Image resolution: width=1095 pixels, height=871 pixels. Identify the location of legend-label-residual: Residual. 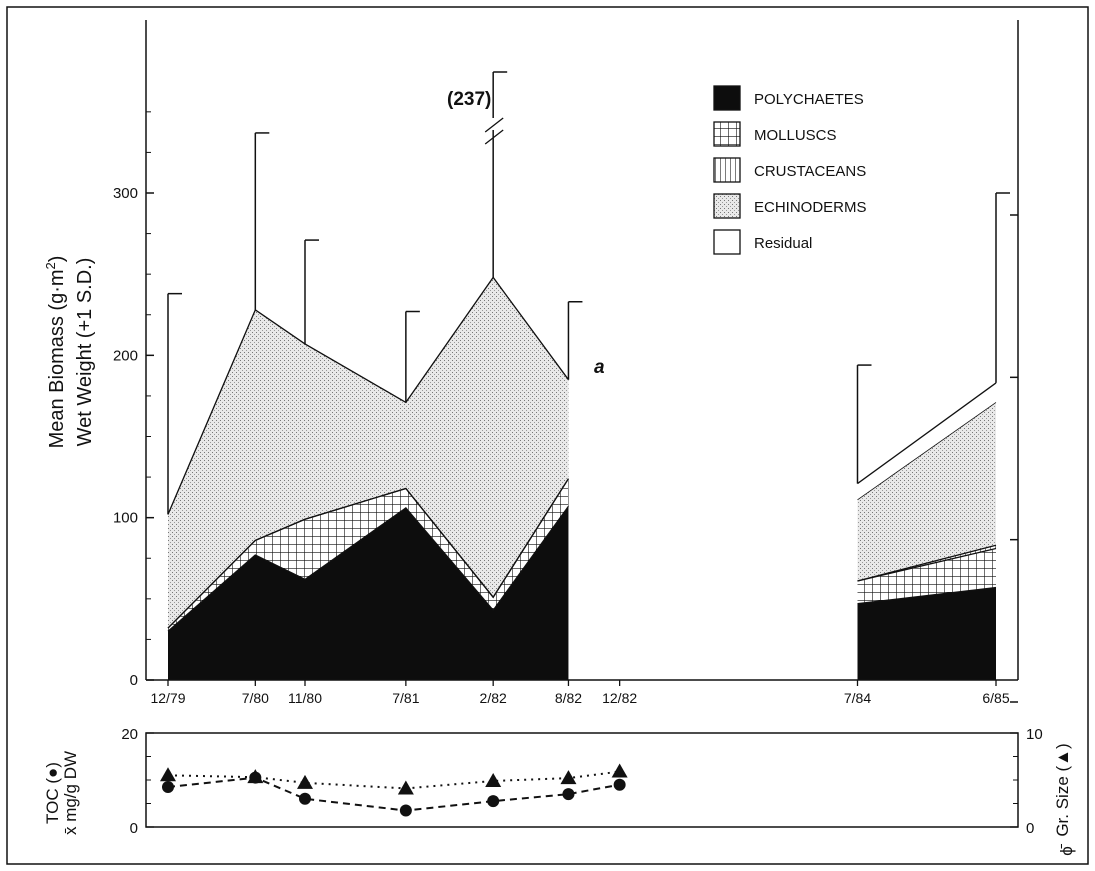
(783, 243).